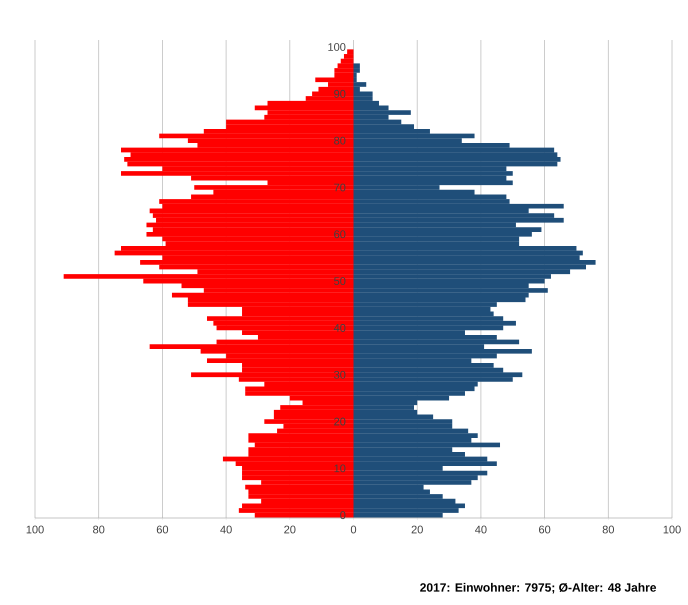  What do you see at coordinates (340, 94) in the screenshot?
I see `y-tick-label: 90` at bounding box center [340, 94].